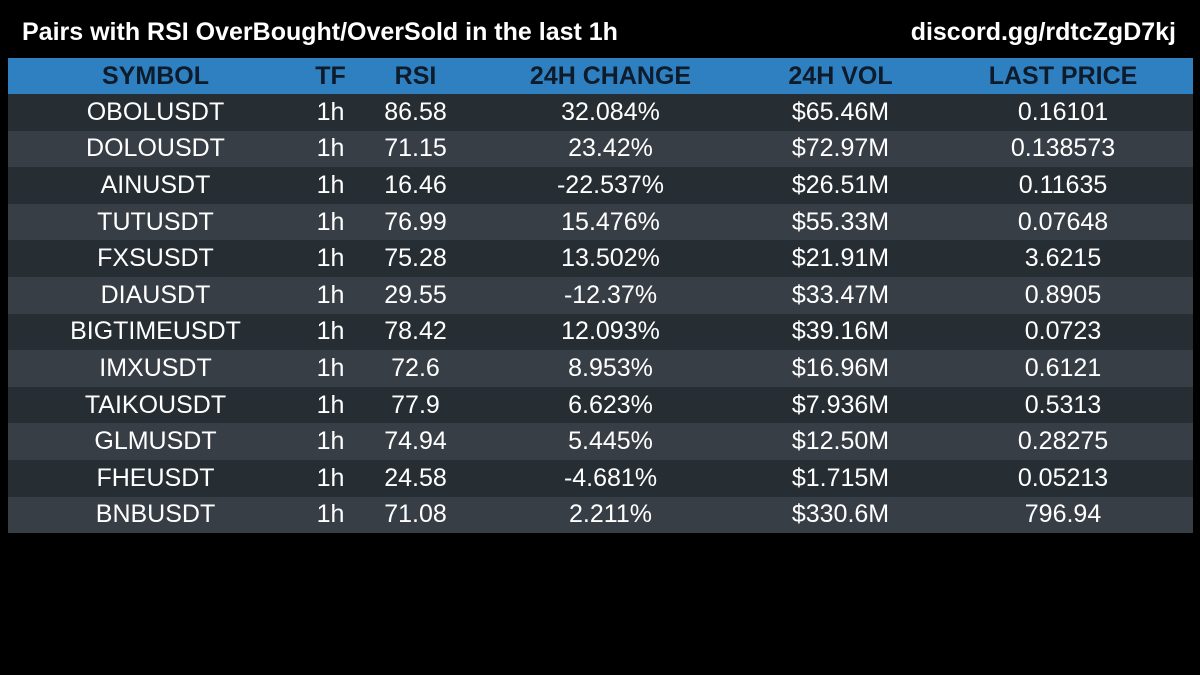 The height and width of the screenshot is (675, 1200). I want to click on price-cell: 0.28275, so click(1063, 441).